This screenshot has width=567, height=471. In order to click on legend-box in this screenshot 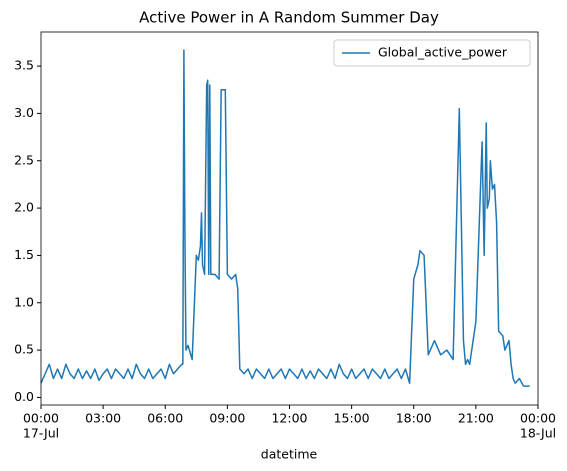, I will do `click(432, 53)`.